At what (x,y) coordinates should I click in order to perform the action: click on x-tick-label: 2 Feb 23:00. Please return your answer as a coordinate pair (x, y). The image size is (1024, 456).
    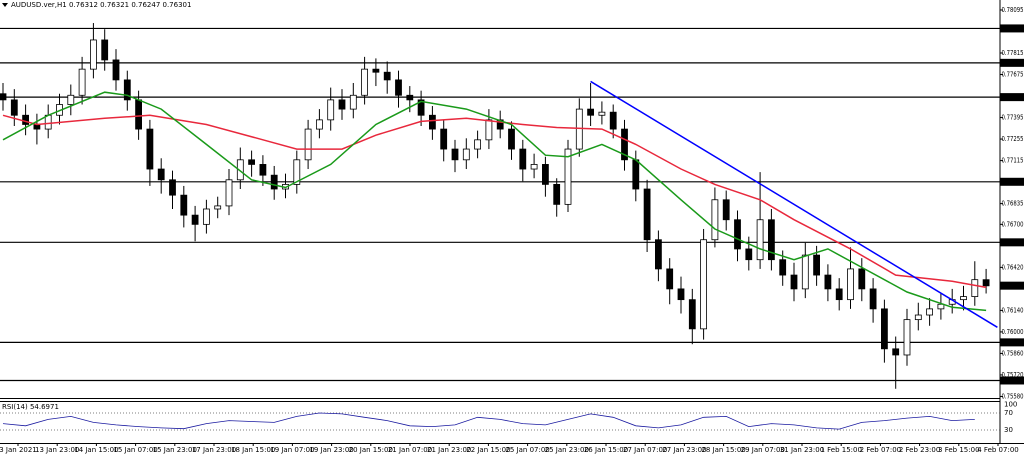
    Looking at the image, I should click on (919, 450).